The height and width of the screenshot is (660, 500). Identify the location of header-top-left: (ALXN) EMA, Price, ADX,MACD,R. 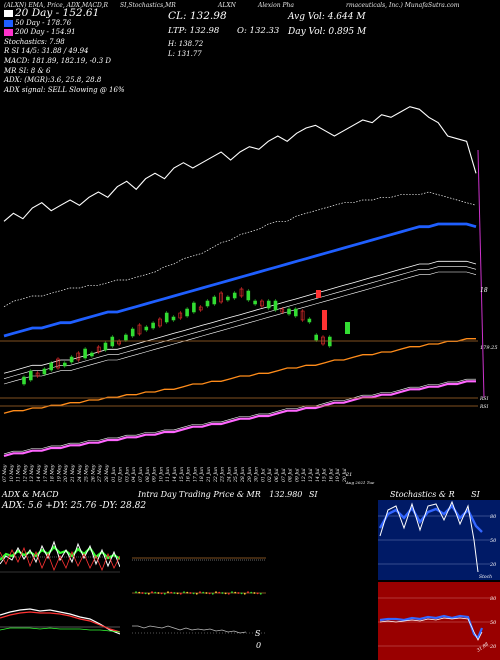
(56, 5).